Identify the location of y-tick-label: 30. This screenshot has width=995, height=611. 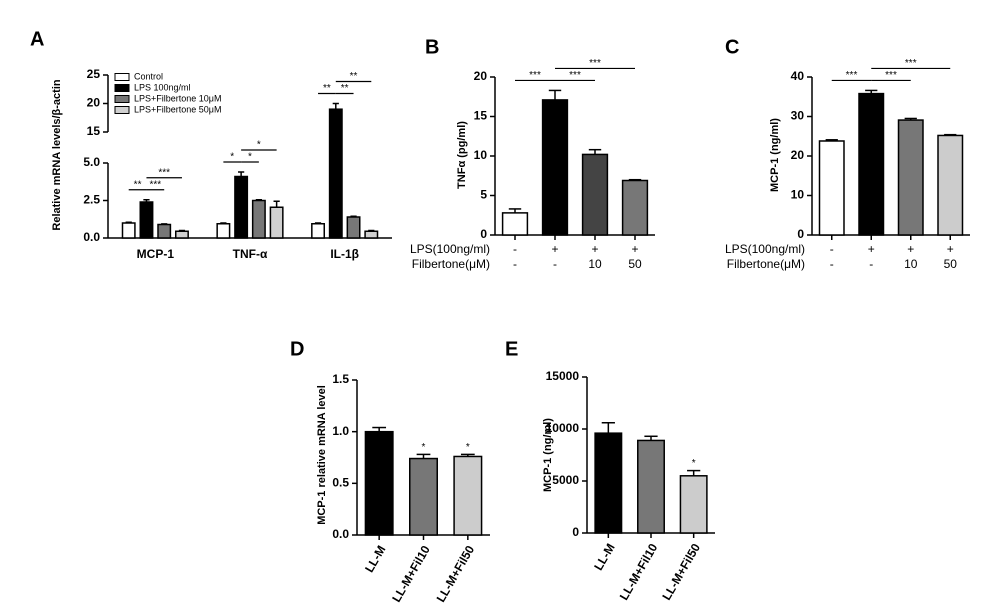
(798, 116).